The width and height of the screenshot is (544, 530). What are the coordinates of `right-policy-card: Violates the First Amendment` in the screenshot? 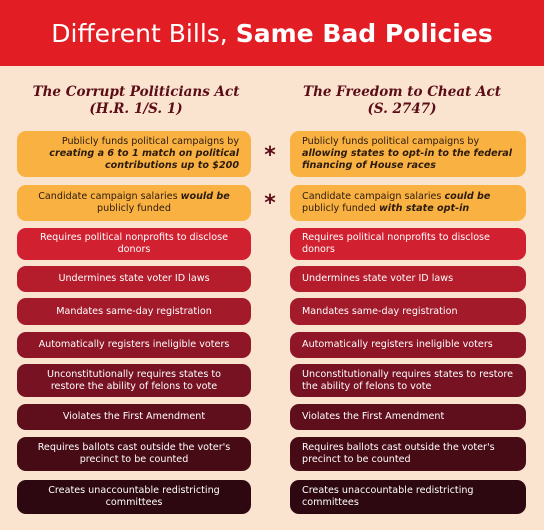 It's located at (408, 417).